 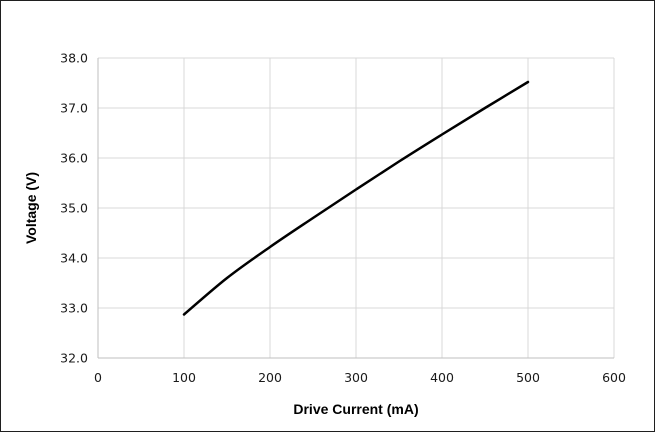 What do you see at coordinates (74, 58) in the screenshot?
I see `y-tick-label: 38.0` at bounding box center [74, 58].